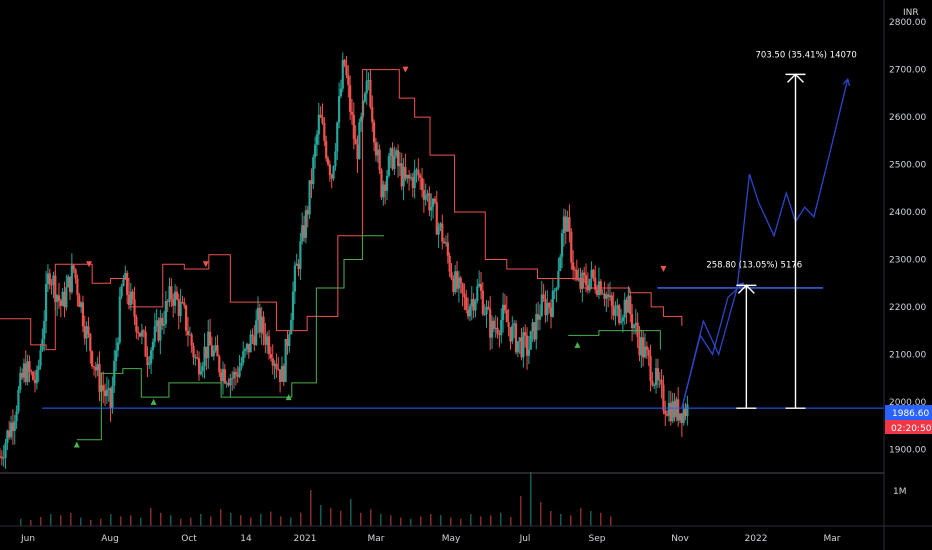  What do you see at coordinates (907, 260) in the screenshot?
I see `y-tick-label: 2300.00` at bounding box center [907, 260].